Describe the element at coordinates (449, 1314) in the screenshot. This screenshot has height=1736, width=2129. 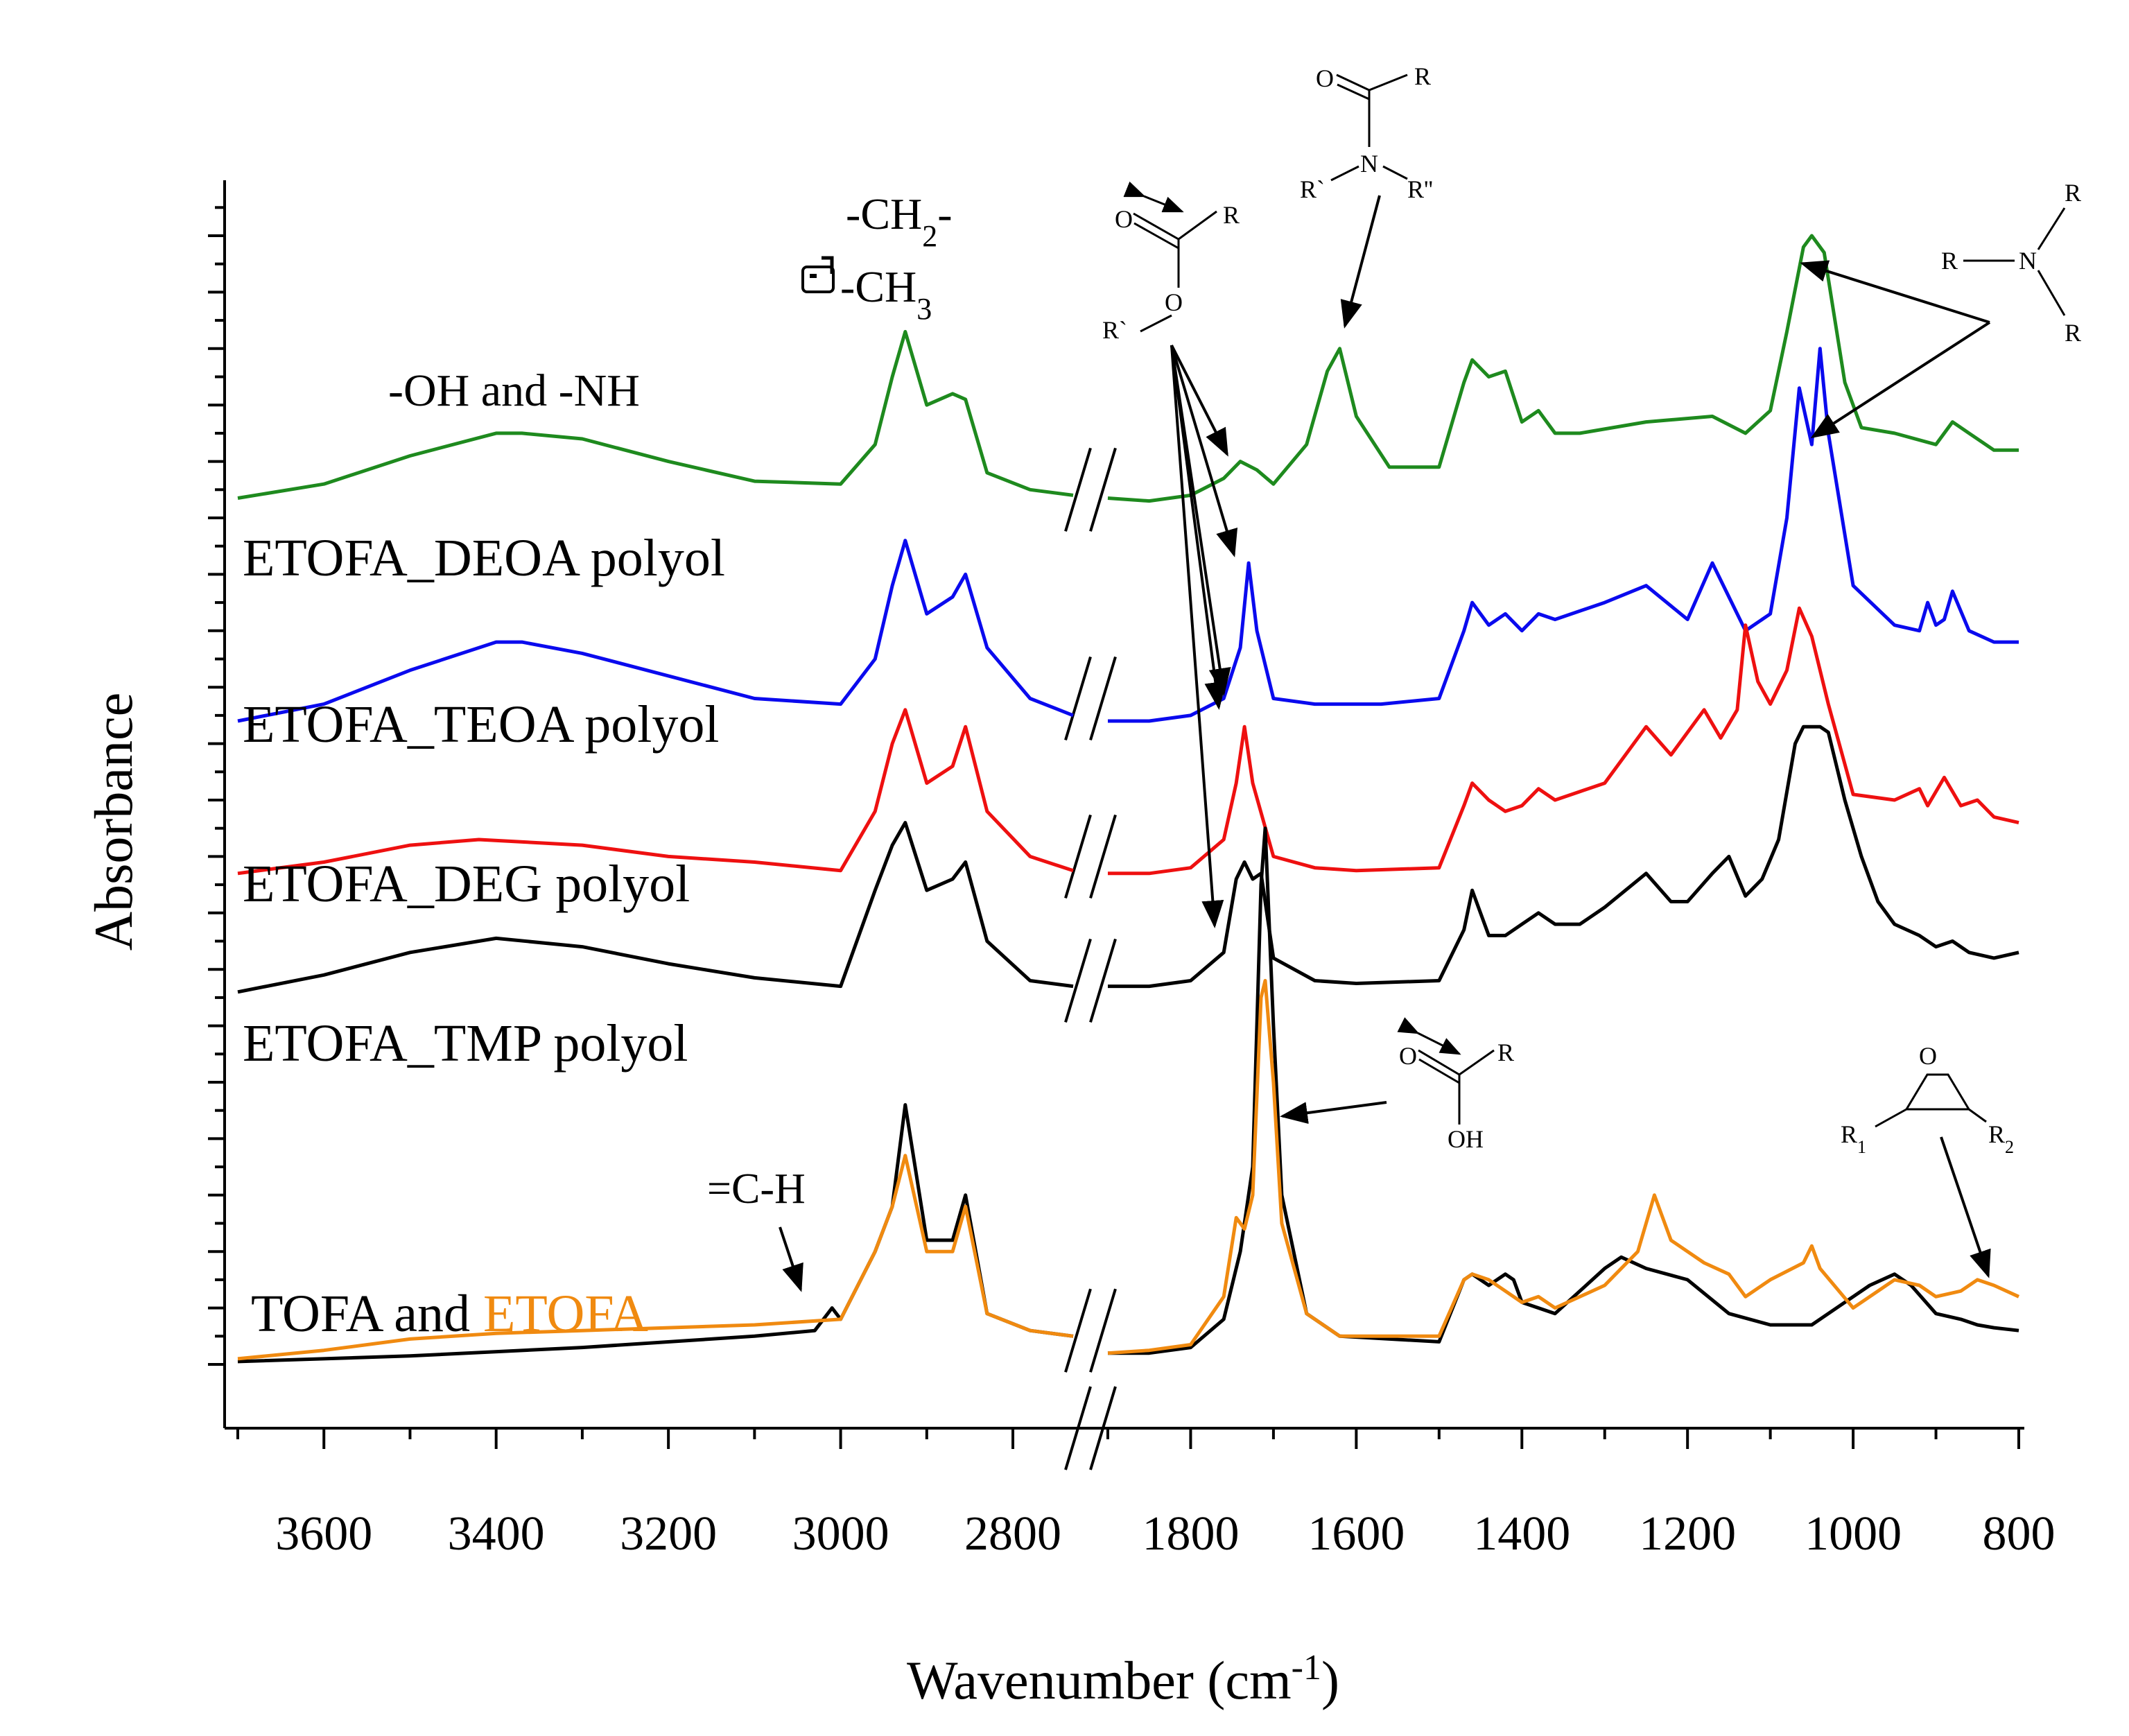
I see `label-tofa-etofa: TOFA and ETOFA` at that location.